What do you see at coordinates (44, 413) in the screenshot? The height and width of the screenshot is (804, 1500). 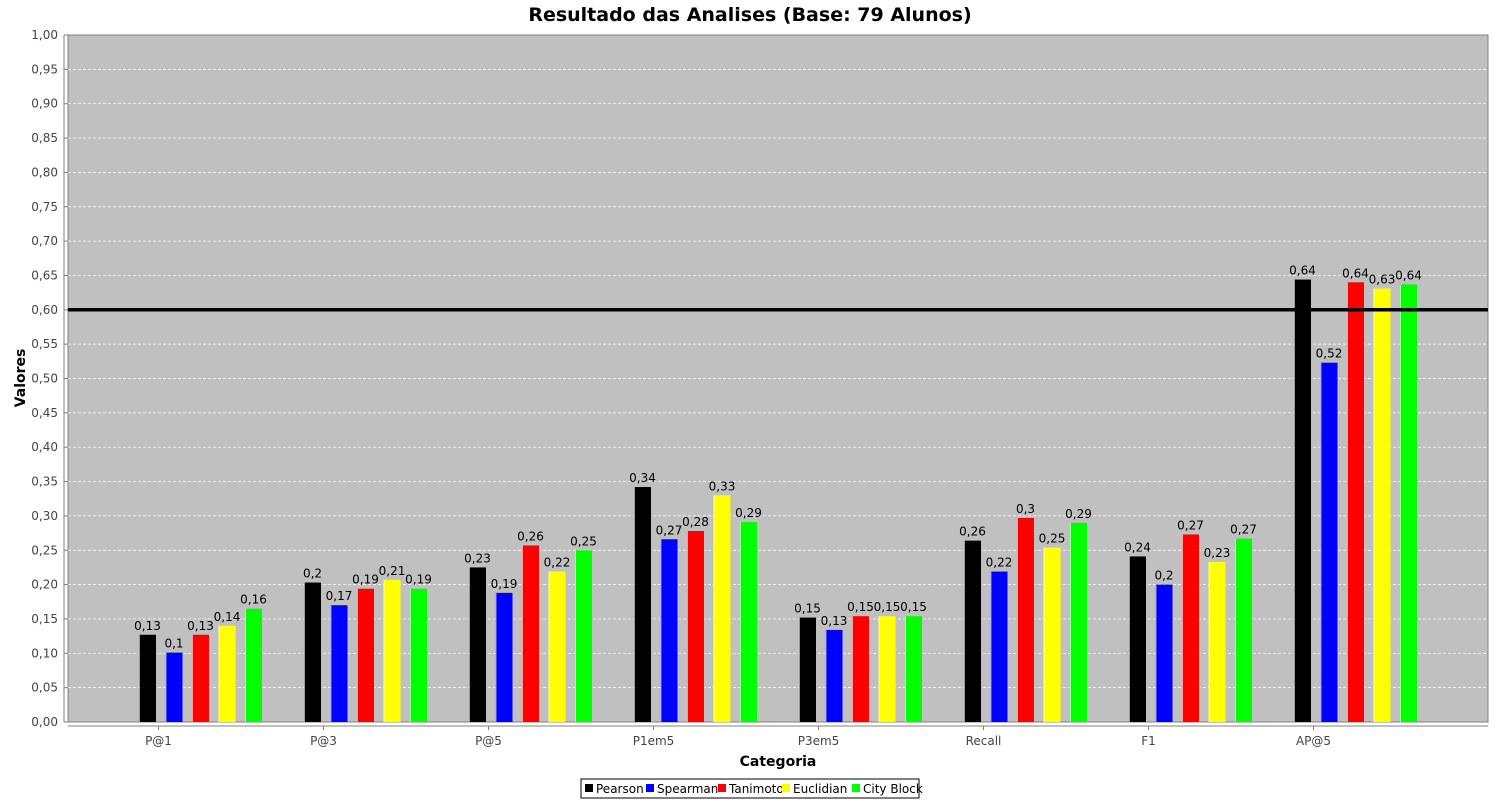 I see `y-tick-label: 0,45` at bounding box center [44, 413].